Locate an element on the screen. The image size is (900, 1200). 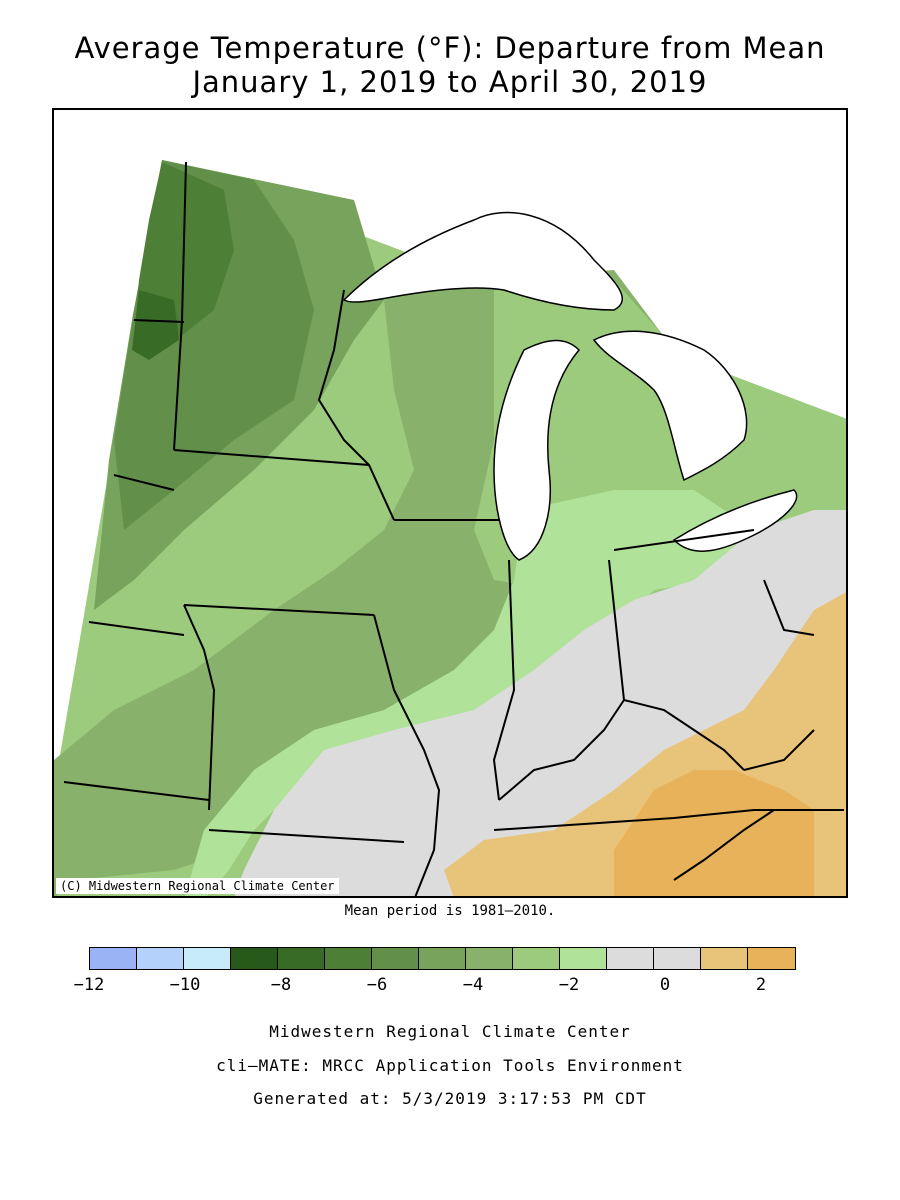
legend-tick-label: −10 is located at coordinates (185, 985).